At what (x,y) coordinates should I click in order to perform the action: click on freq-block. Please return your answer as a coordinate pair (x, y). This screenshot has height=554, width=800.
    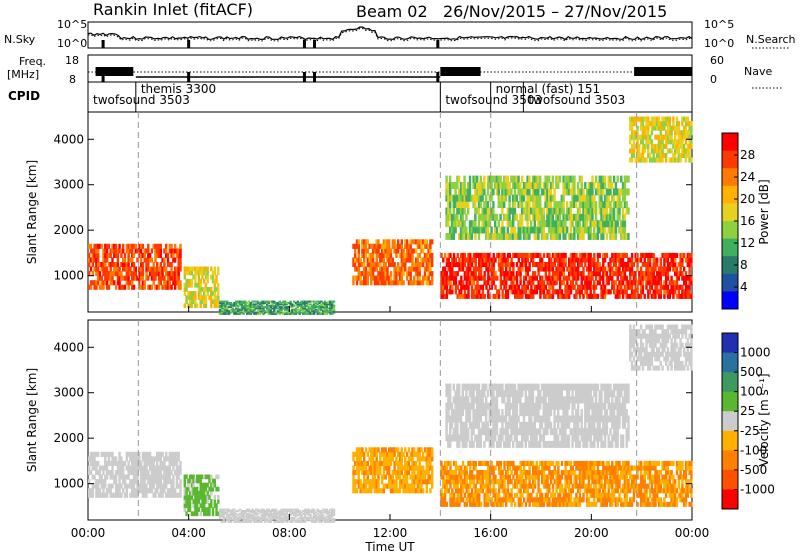
    Looking at the image, I should click on (114, 71).